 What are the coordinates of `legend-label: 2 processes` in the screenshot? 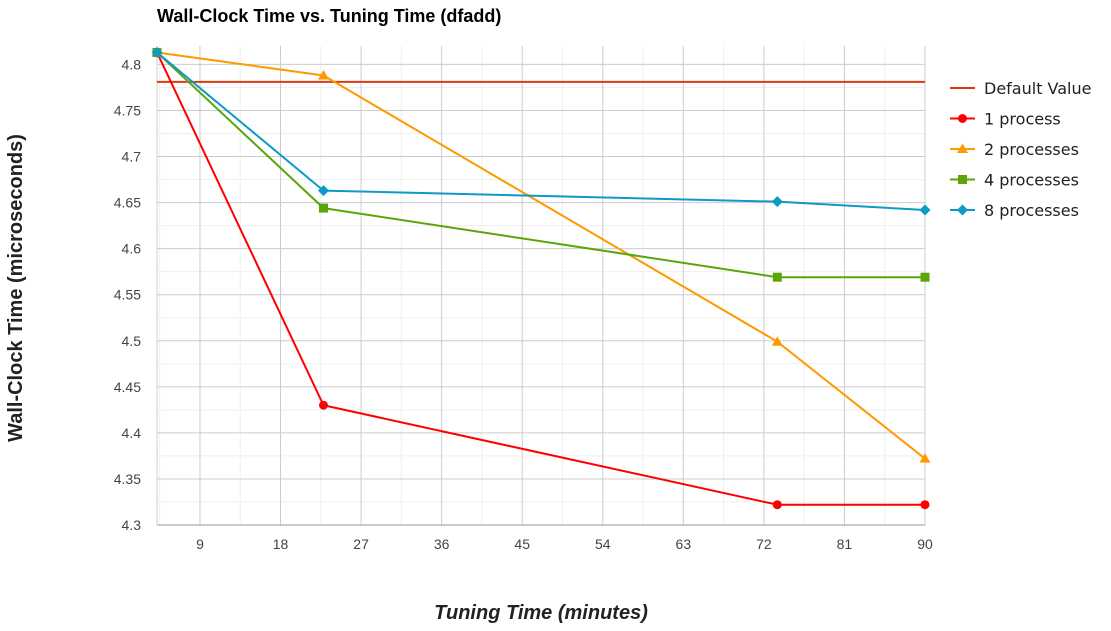 It's located at (1031, 149).